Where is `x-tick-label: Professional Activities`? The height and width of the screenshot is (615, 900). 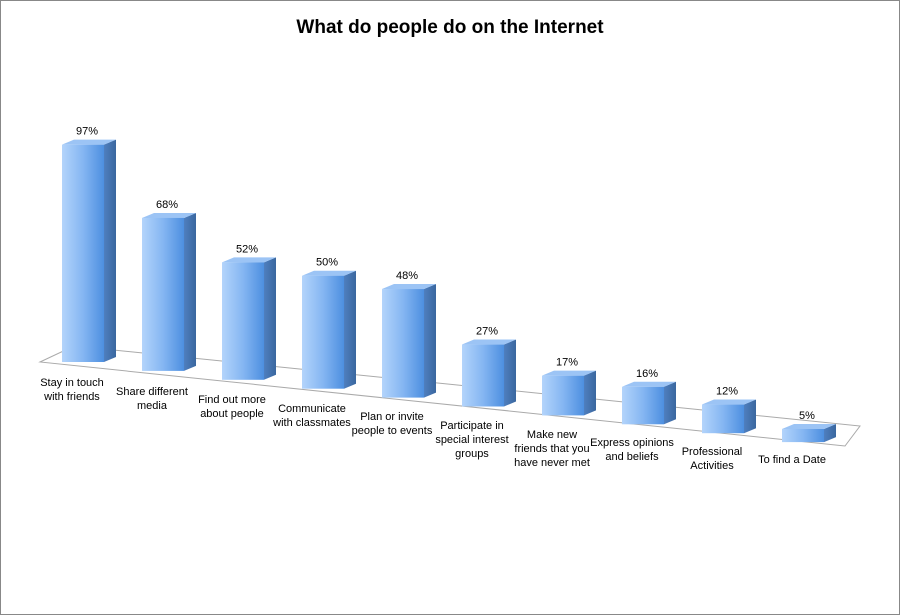
x-tick-label: Professional Activities is located at coordinates (712, 458).